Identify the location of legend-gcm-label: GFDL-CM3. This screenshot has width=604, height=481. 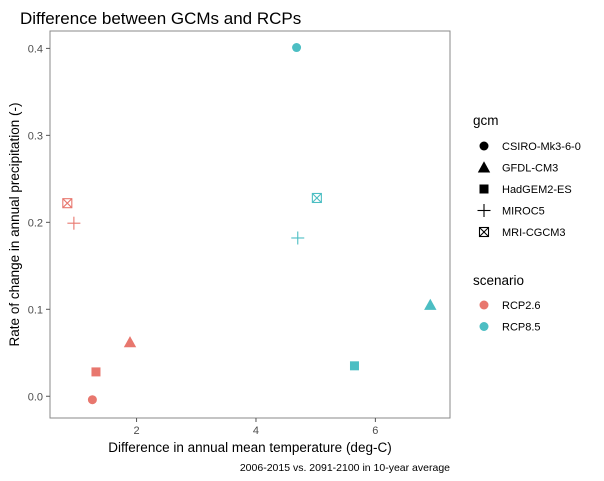
(530, 169).